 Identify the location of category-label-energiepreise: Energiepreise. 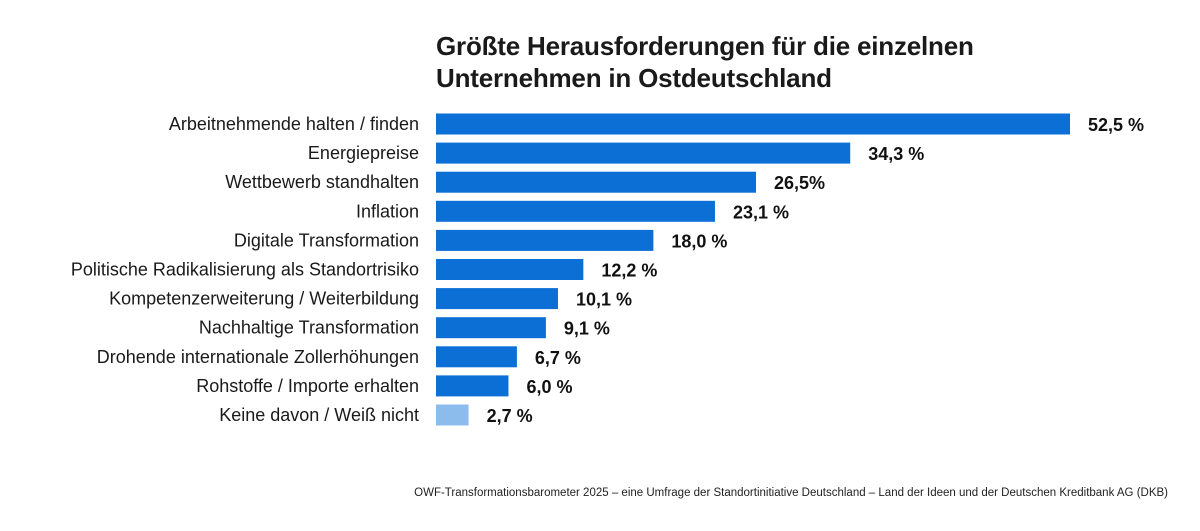
(363, 153).